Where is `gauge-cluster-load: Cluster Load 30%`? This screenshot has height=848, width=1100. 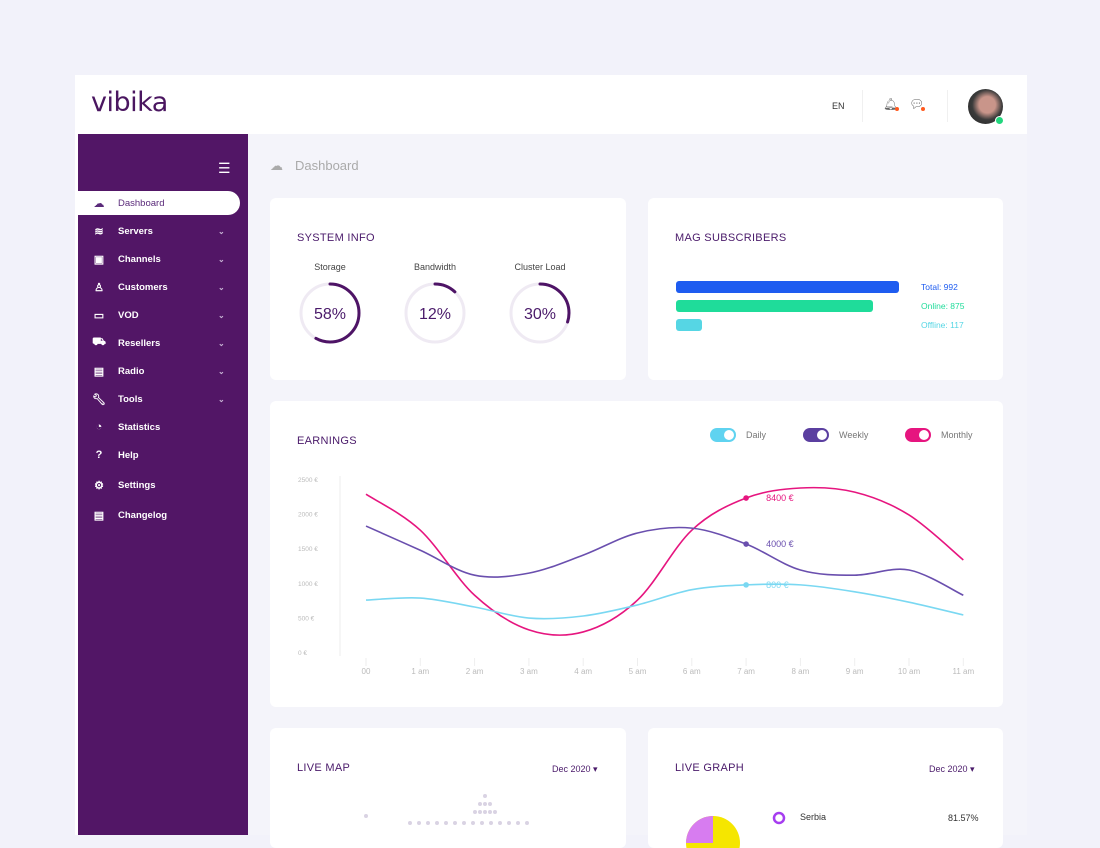 gauge-cluster-load: Cluster Load 30% is located at coordinates (540, 304).